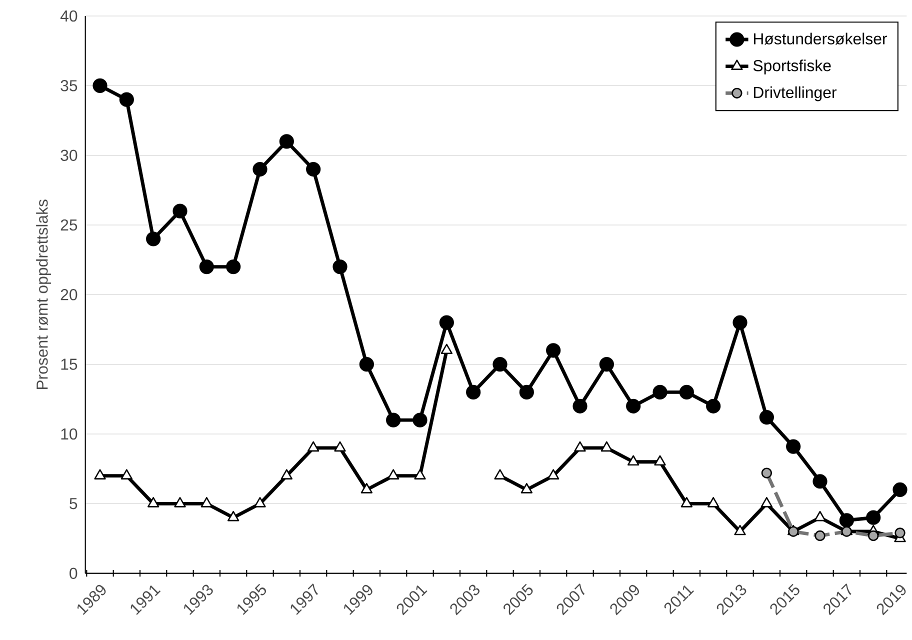 The width and height of the screenshot is (912, 640). Describe the element at coordinates (69, 86) in the screenshot. I see `y-tick-label: 35` at that location.